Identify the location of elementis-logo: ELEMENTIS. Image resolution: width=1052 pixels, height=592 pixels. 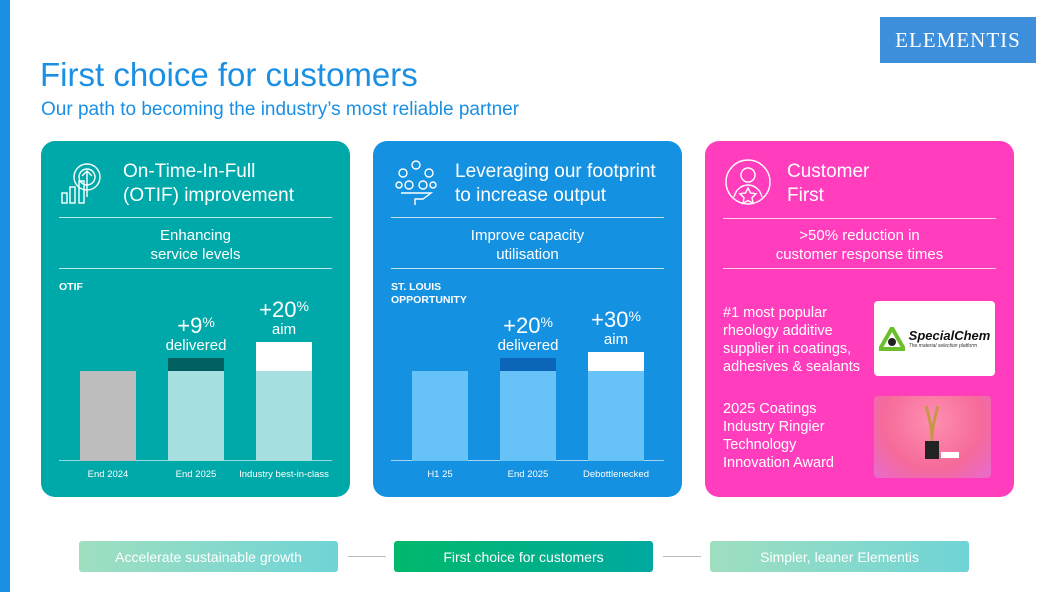
(958, 40).